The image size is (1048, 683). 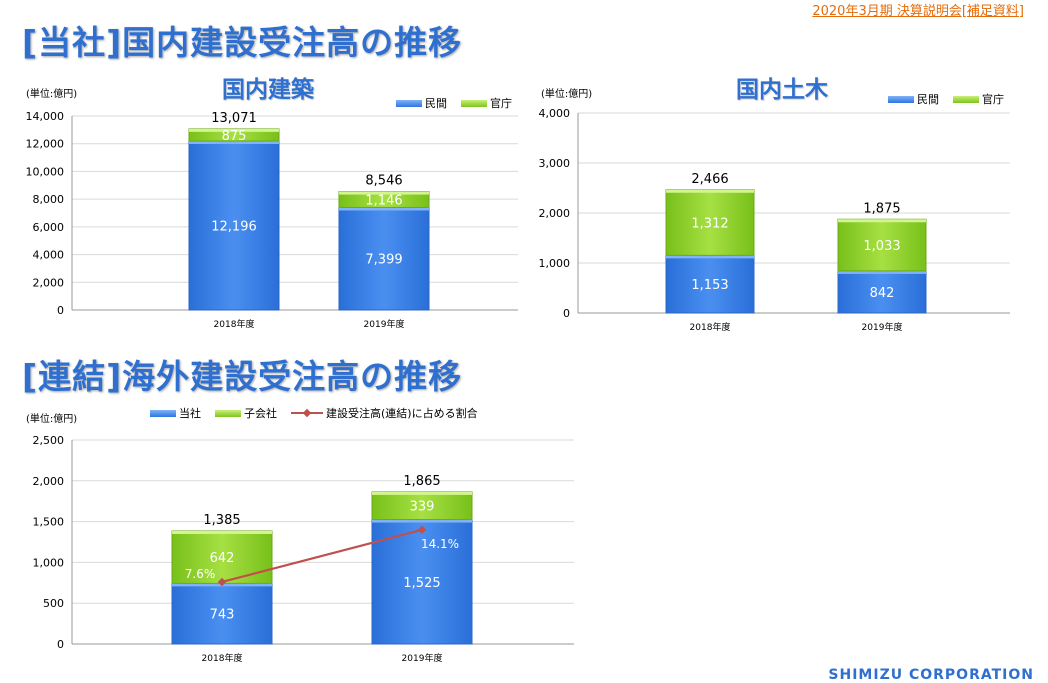 What do you see at coordinates (450, 103) in the screenshot?
I see `chart-building-legend: 民間 官庁` at bounding box center [450, 103].